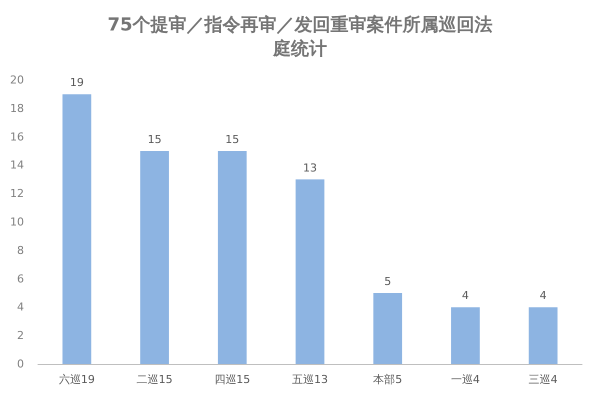 Image resolution: width=600 pixels, height=400 pixels. What do you see at coordinates (387, 379) in the screenshot?
I see `x-tick-label: 本部5` at bounding box center [387, 379].